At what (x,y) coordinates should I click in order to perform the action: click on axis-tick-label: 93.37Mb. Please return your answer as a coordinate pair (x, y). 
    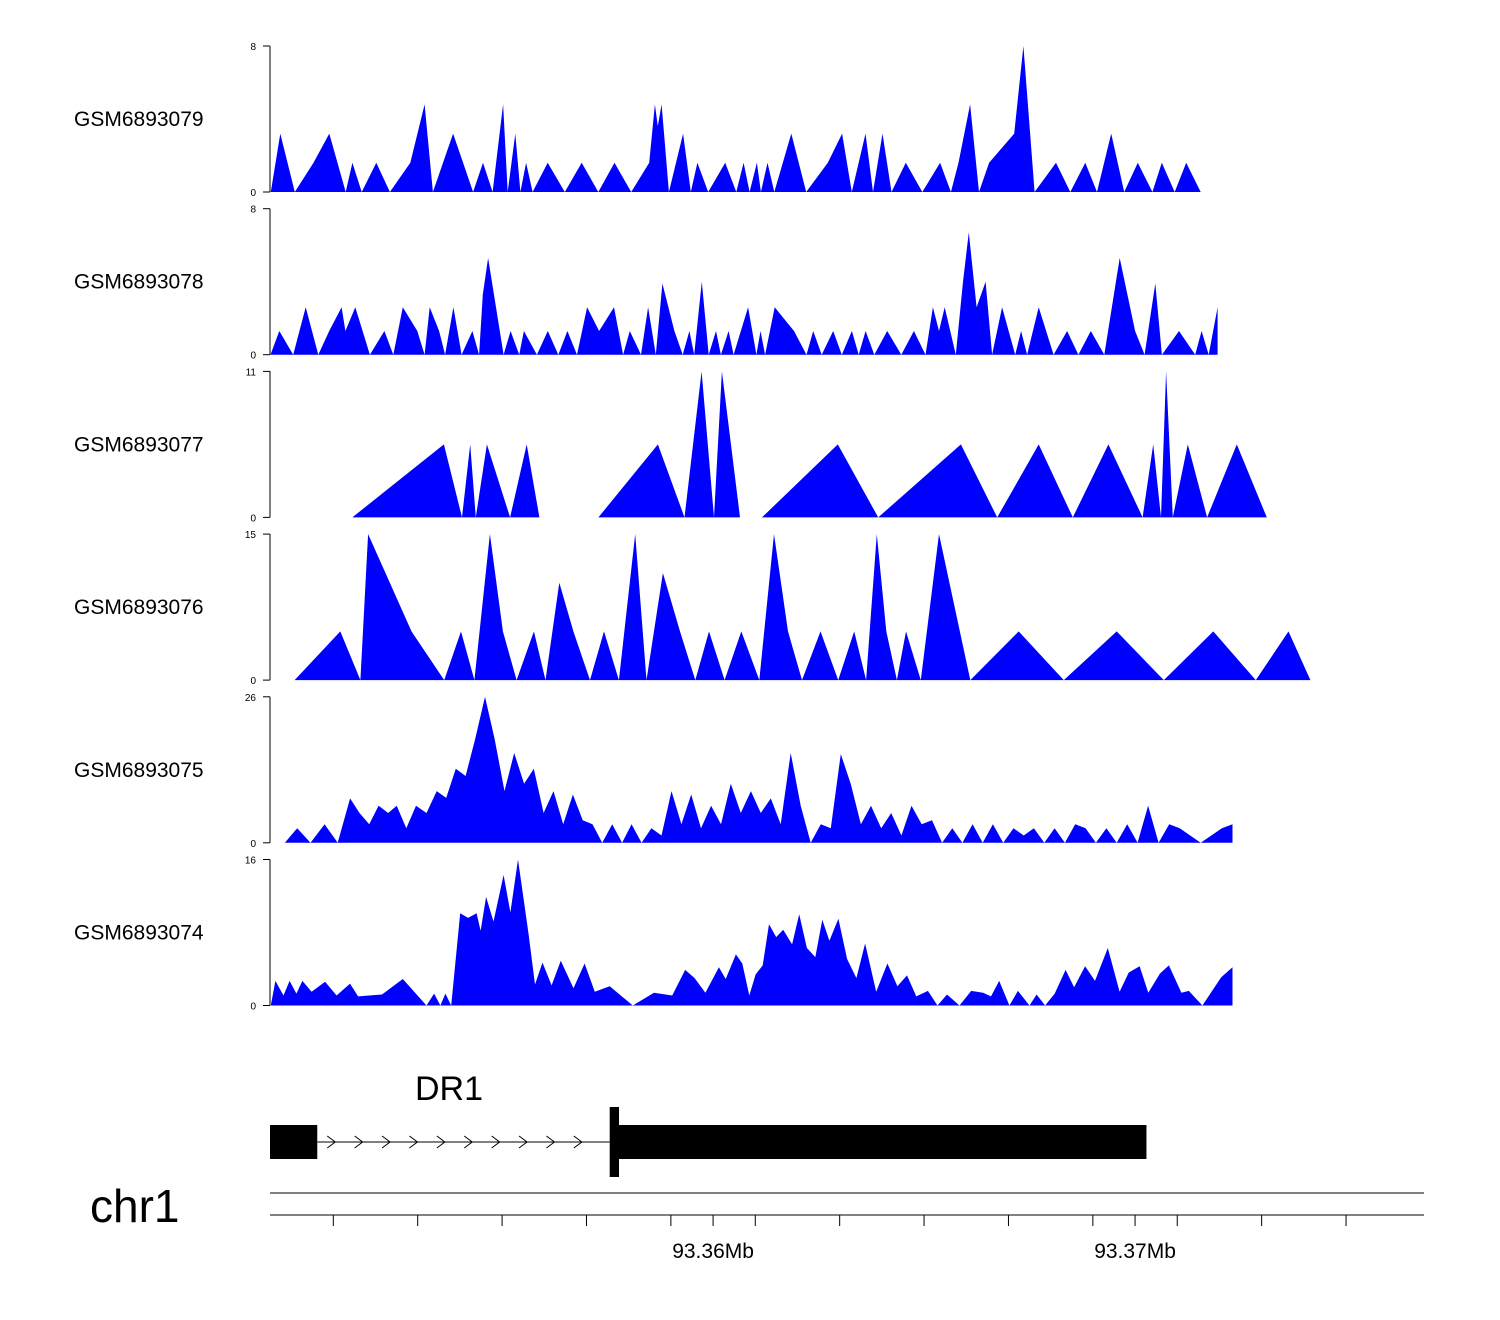
    Looking at the image, I should click on (1135, 1251).